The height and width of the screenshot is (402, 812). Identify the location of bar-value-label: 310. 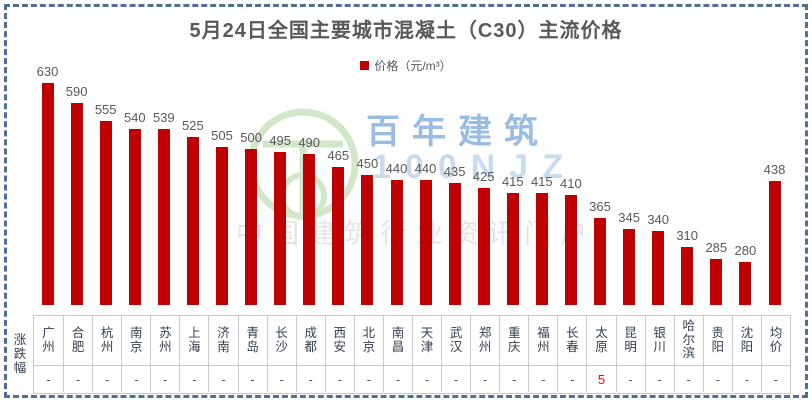
(687, 235).